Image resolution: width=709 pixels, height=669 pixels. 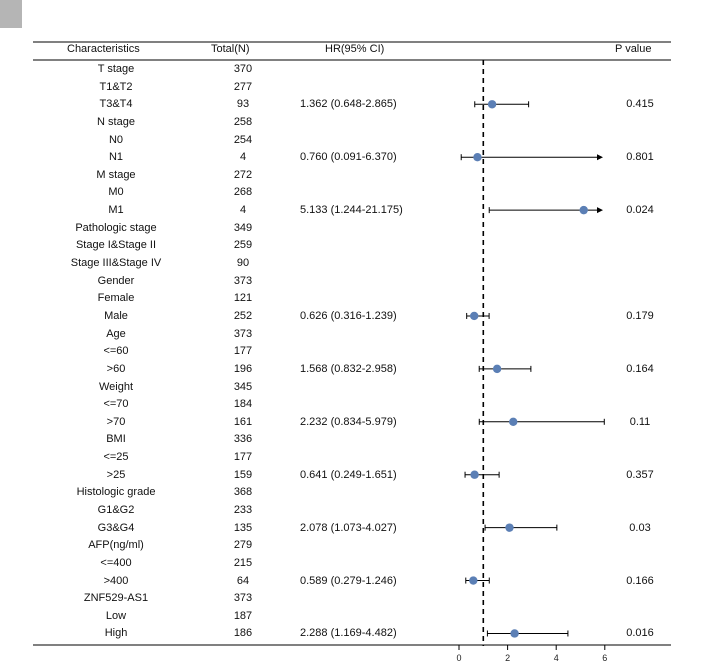 I want to click on row-total: 186, so click(x=243, y=633).